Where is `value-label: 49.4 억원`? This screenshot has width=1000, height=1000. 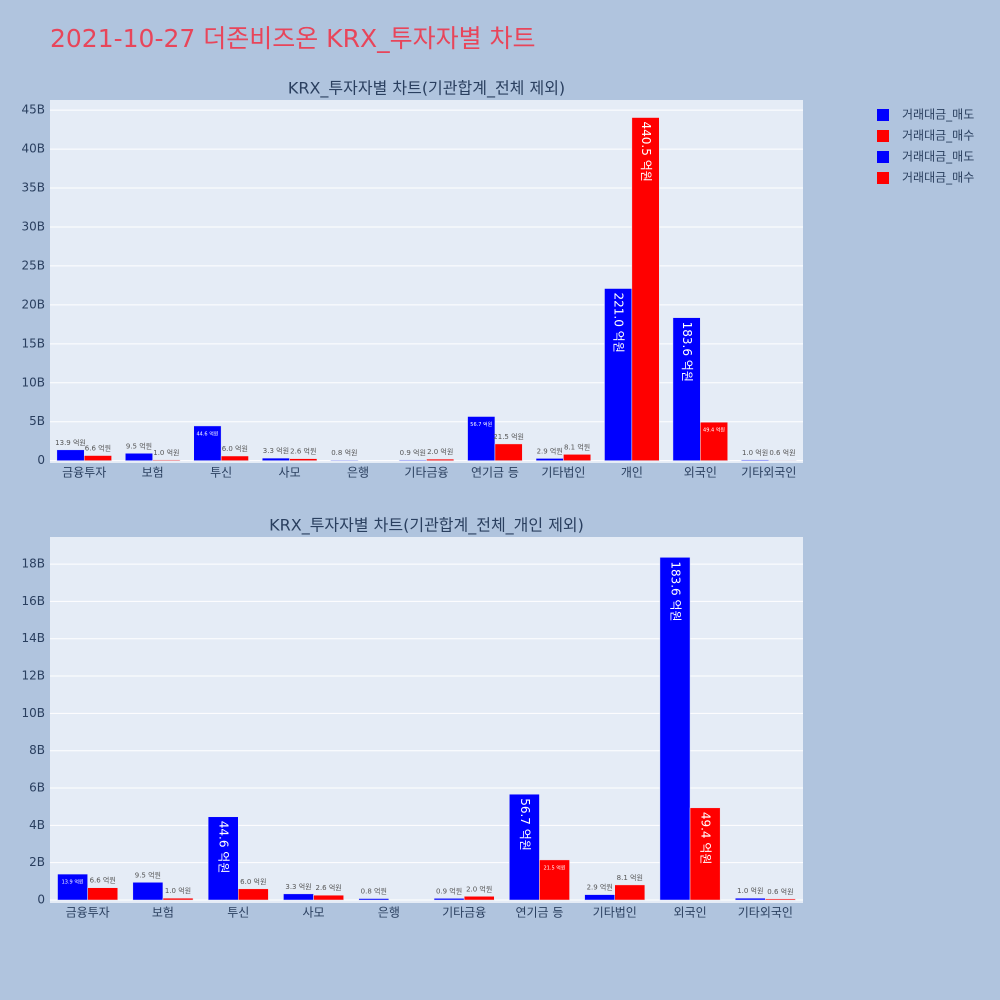 value-label: 49.4 억원 is located at coordinates (714, 430).